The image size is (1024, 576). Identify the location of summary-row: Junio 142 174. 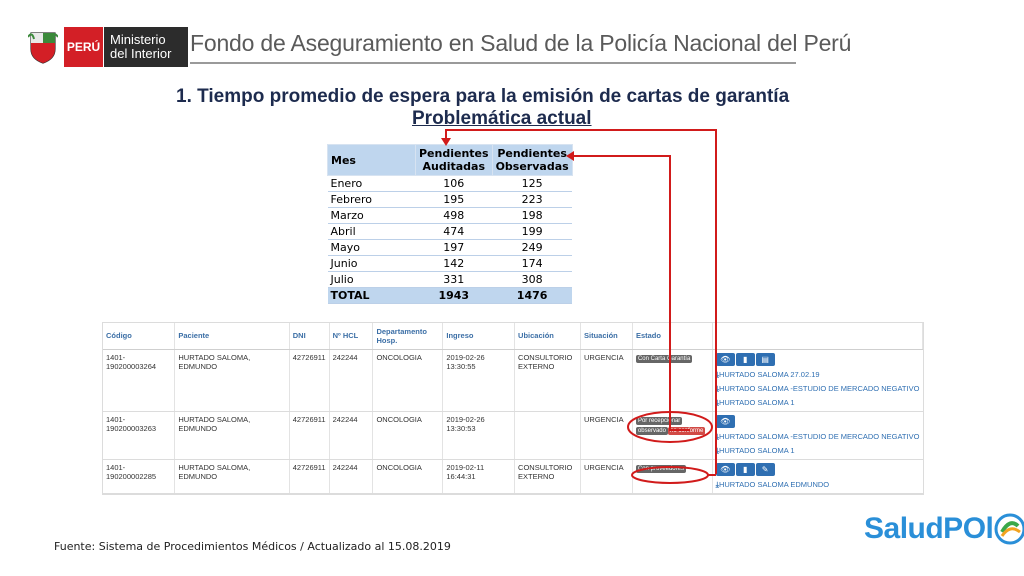
(450, 263).